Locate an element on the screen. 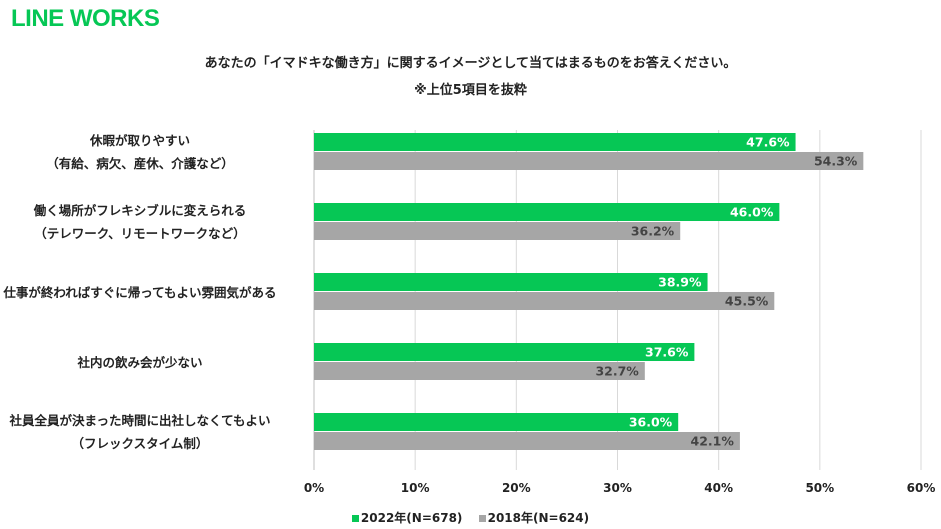  category-label-line: 仕事が終わればすぐに帰ってもよい雰囲気がある is located at coordinates (140, 292).